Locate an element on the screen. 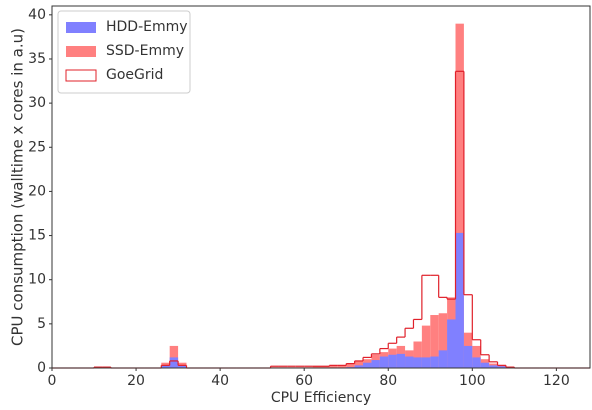 The height and width of the screenshot is (410, 592). y-tick-label: 10 is located at coordinates (37, 280).